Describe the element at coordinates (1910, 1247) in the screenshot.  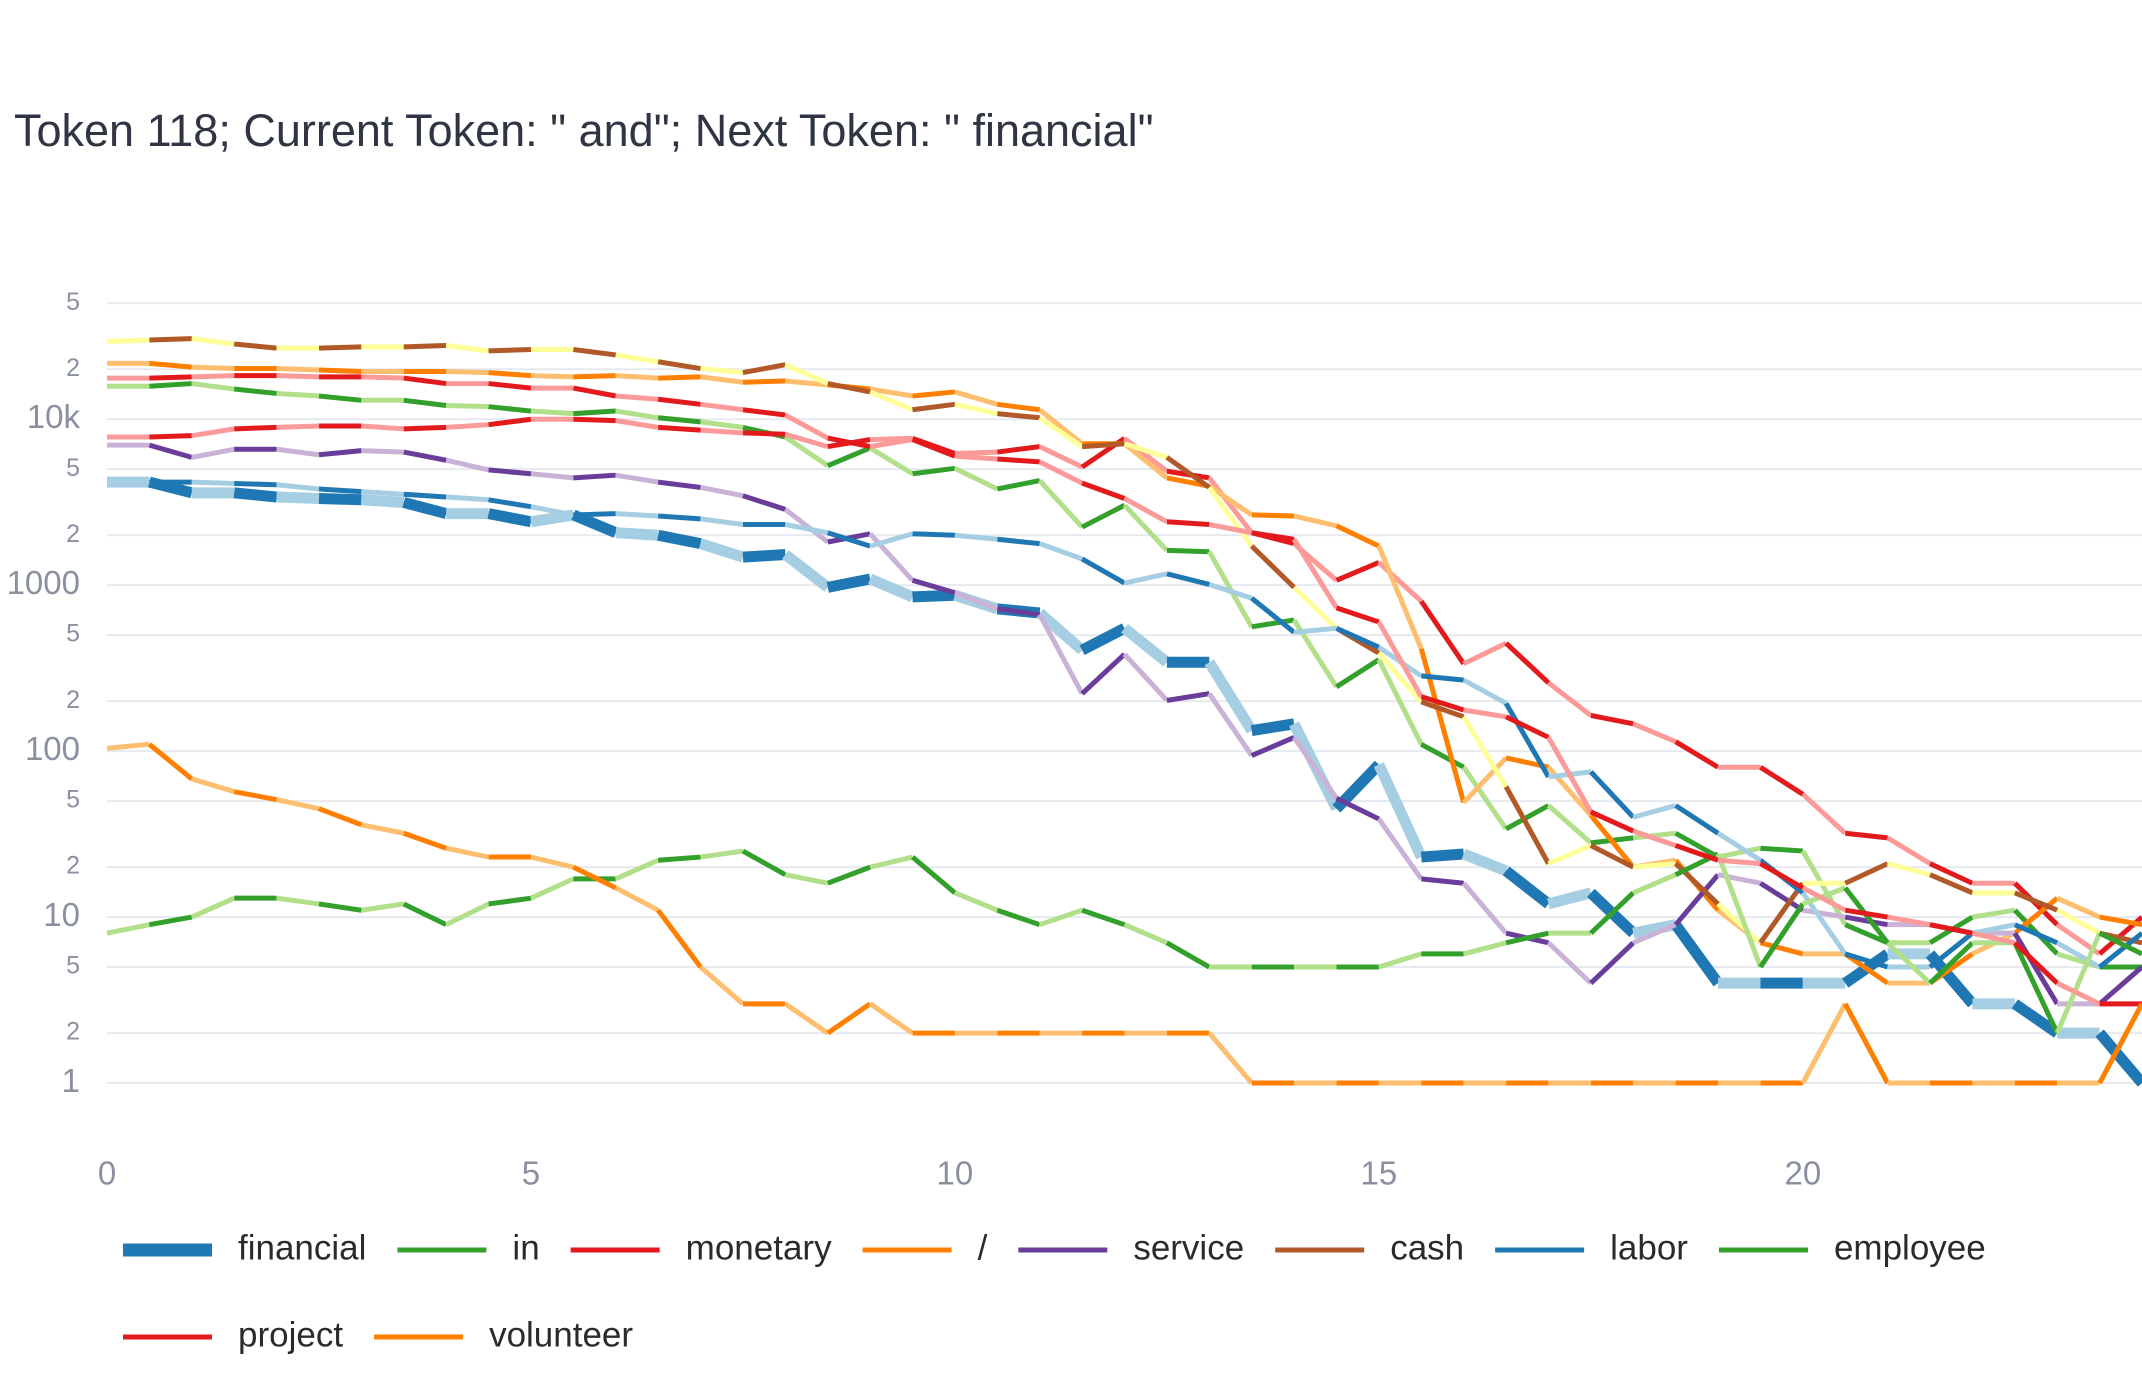
I see `legend-label: employee` at that location.